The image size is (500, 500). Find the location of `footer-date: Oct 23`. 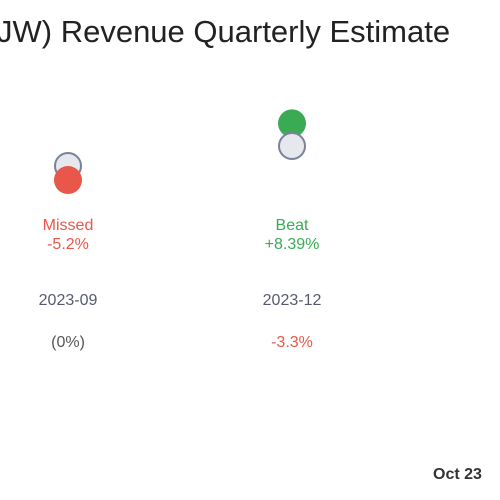

footer-date: Oct 23 is located at coordinates (457, 474).